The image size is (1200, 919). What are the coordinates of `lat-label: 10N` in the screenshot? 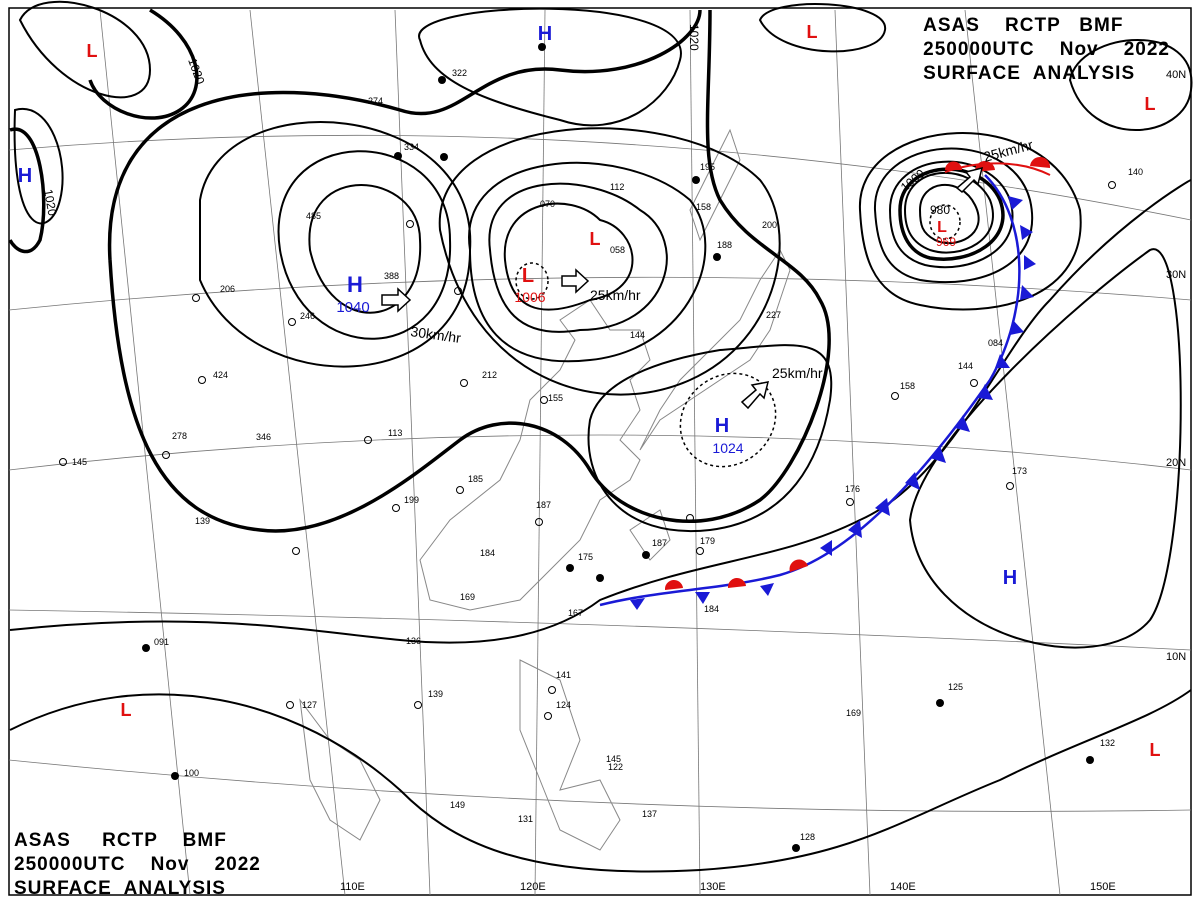 It's located at (1176, 657).